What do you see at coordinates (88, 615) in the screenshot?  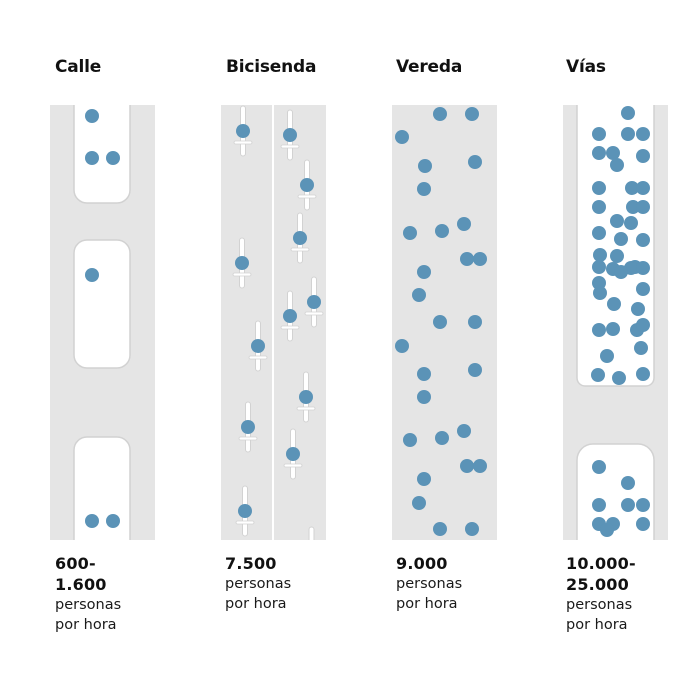 I see `unit-calle: personas por hora` at bounding box center [88, 615].